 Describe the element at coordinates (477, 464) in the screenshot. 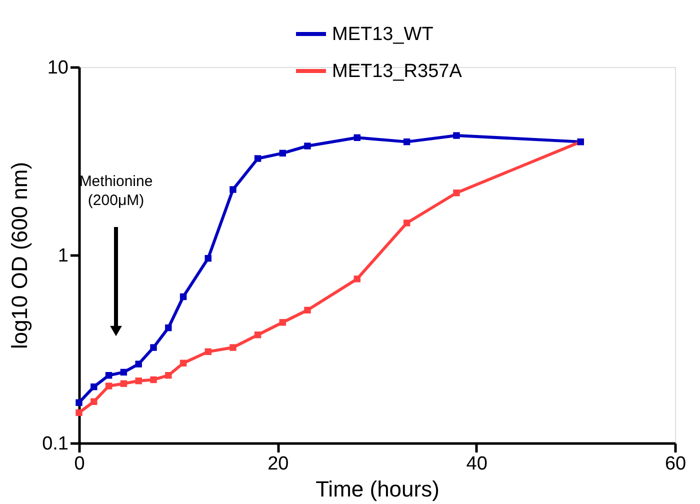

I see `x-tick-label: 40` at that location.